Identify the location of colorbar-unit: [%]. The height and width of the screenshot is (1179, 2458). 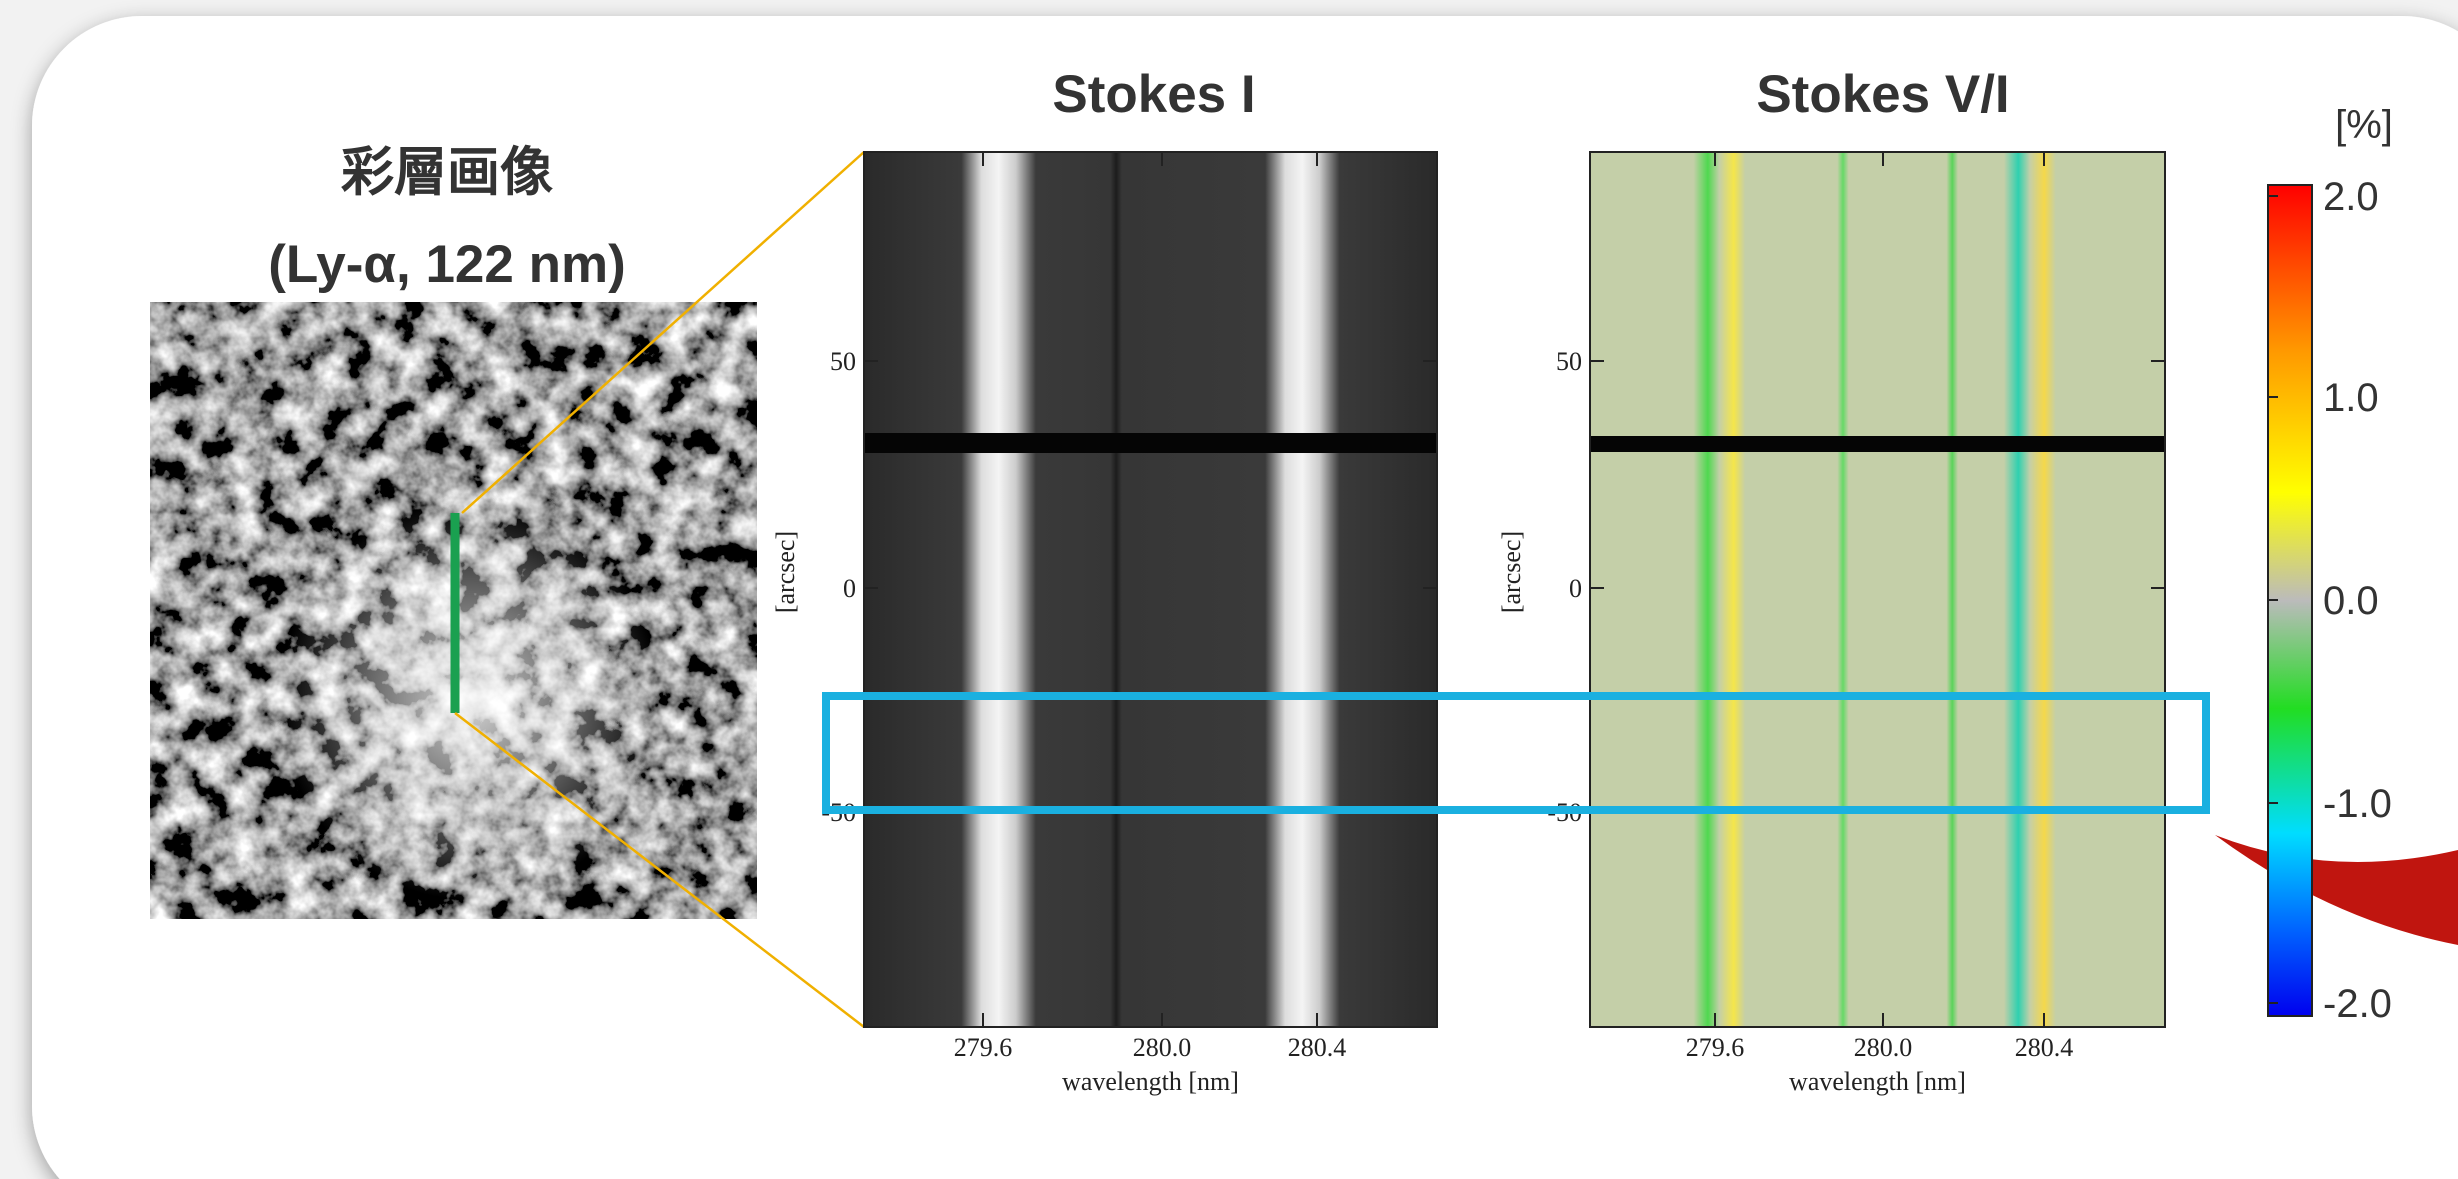
(2364, 125).